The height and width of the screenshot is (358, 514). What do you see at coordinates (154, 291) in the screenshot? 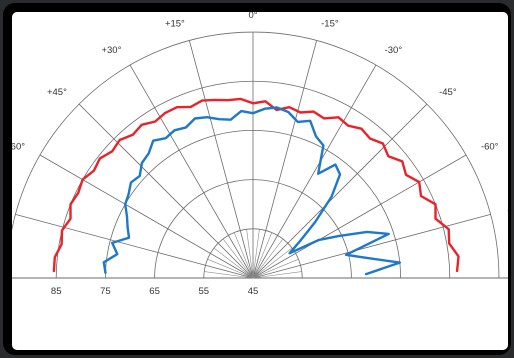
I see `radial-tick-label: 65` at bounding box center [154, 291].